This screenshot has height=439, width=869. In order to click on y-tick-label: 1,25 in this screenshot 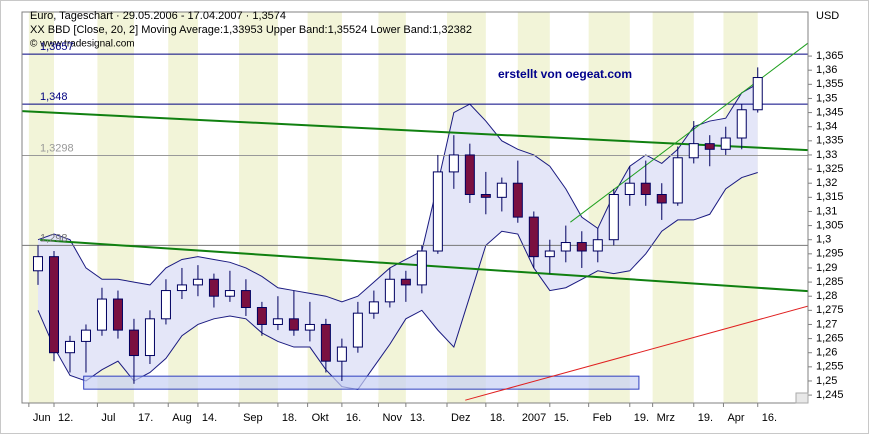, I will do `click(826, 381)`.